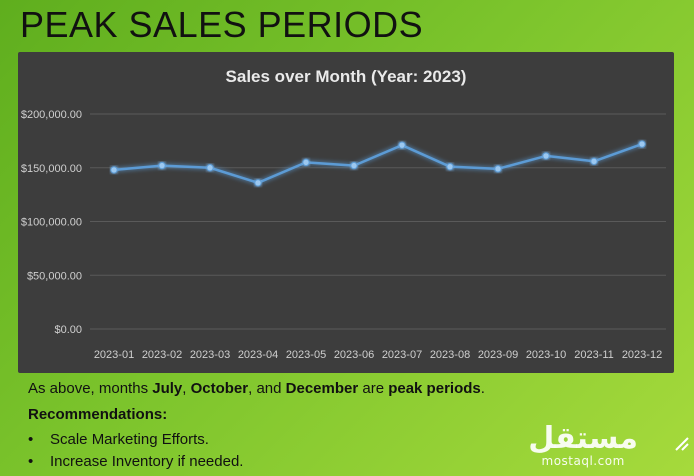 This screenshot has height=476, width=694. I want to click on recommendation-item: • Scale Marketing Efforts., so click(135, 439).